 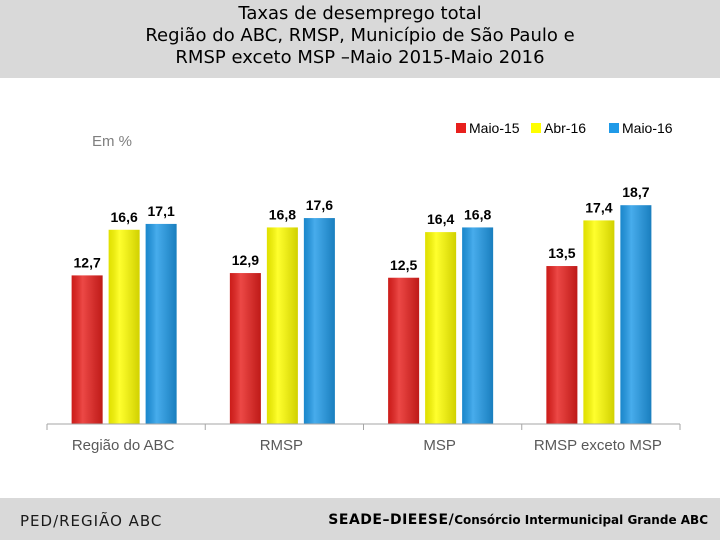 What do you see at coordinates (494, 128) in the screenshot?
I see `legend-label-maio-15: Maio-15` at bounding box center [494, 128].